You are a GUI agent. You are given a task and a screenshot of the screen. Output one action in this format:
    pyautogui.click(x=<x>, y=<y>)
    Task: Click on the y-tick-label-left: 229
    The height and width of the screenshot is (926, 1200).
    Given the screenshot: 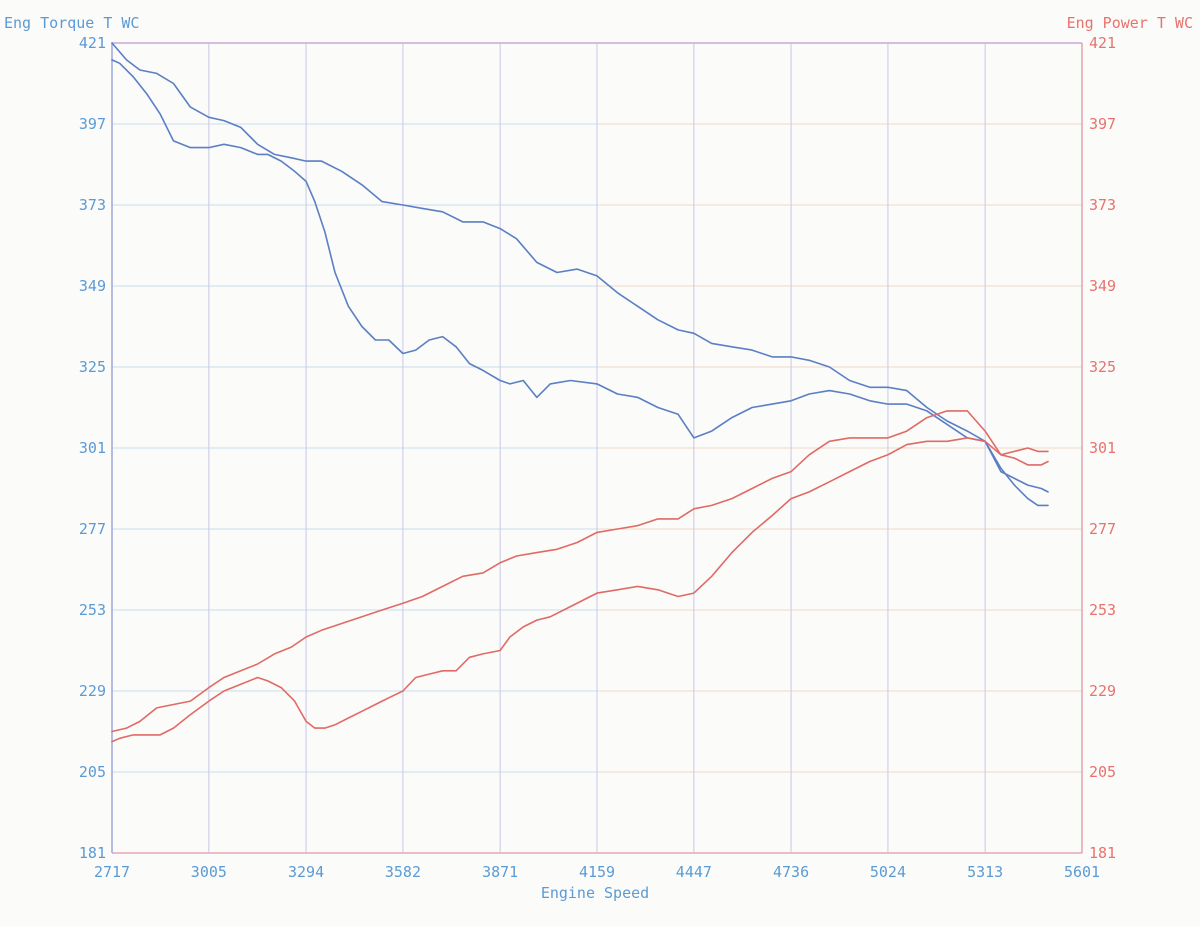 What is the action you would take?
    pyautogui.click(x=92, y=691)
    